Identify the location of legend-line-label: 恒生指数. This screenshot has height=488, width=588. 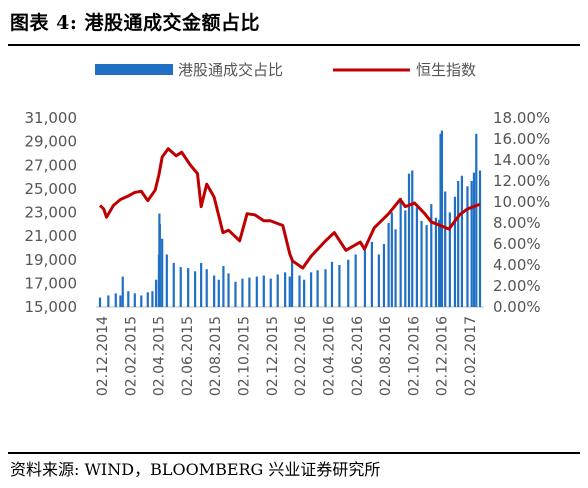
(446, 70).